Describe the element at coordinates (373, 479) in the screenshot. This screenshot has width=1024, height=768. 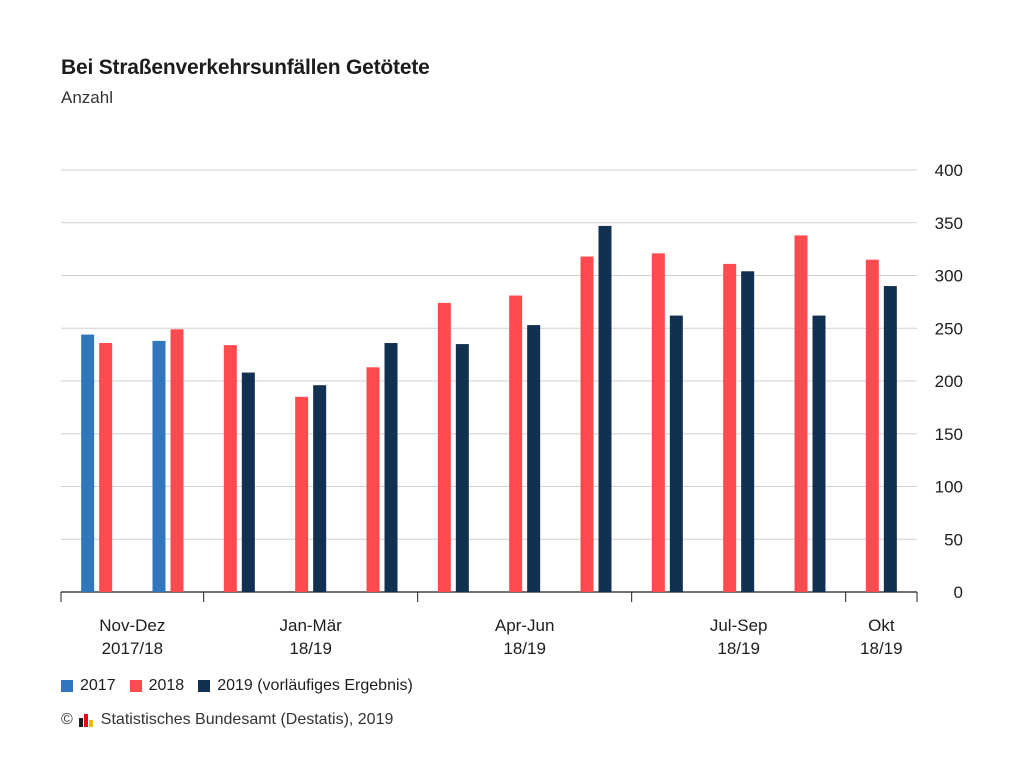
I see `bar-2018-Mär` at that location.